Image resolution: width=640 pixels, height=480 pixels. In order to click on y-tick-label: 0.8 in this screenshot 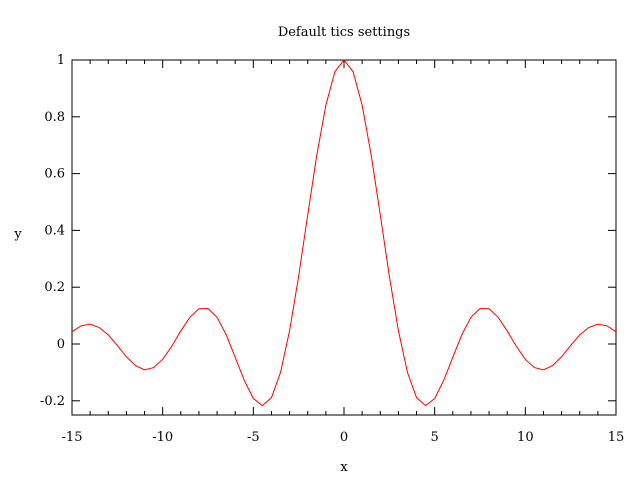, I will do `click(54, 117)`.